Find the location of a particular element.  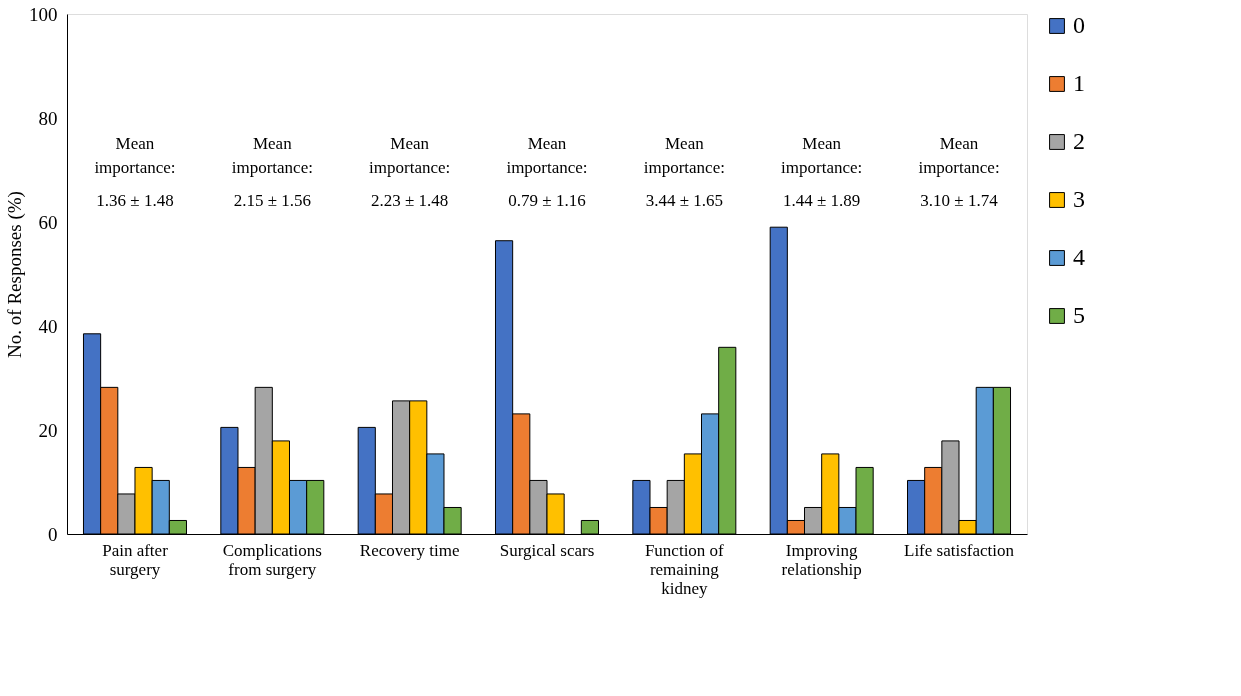

annotation: 3.10 ± 1.74 is located at coordinates (959, 201).